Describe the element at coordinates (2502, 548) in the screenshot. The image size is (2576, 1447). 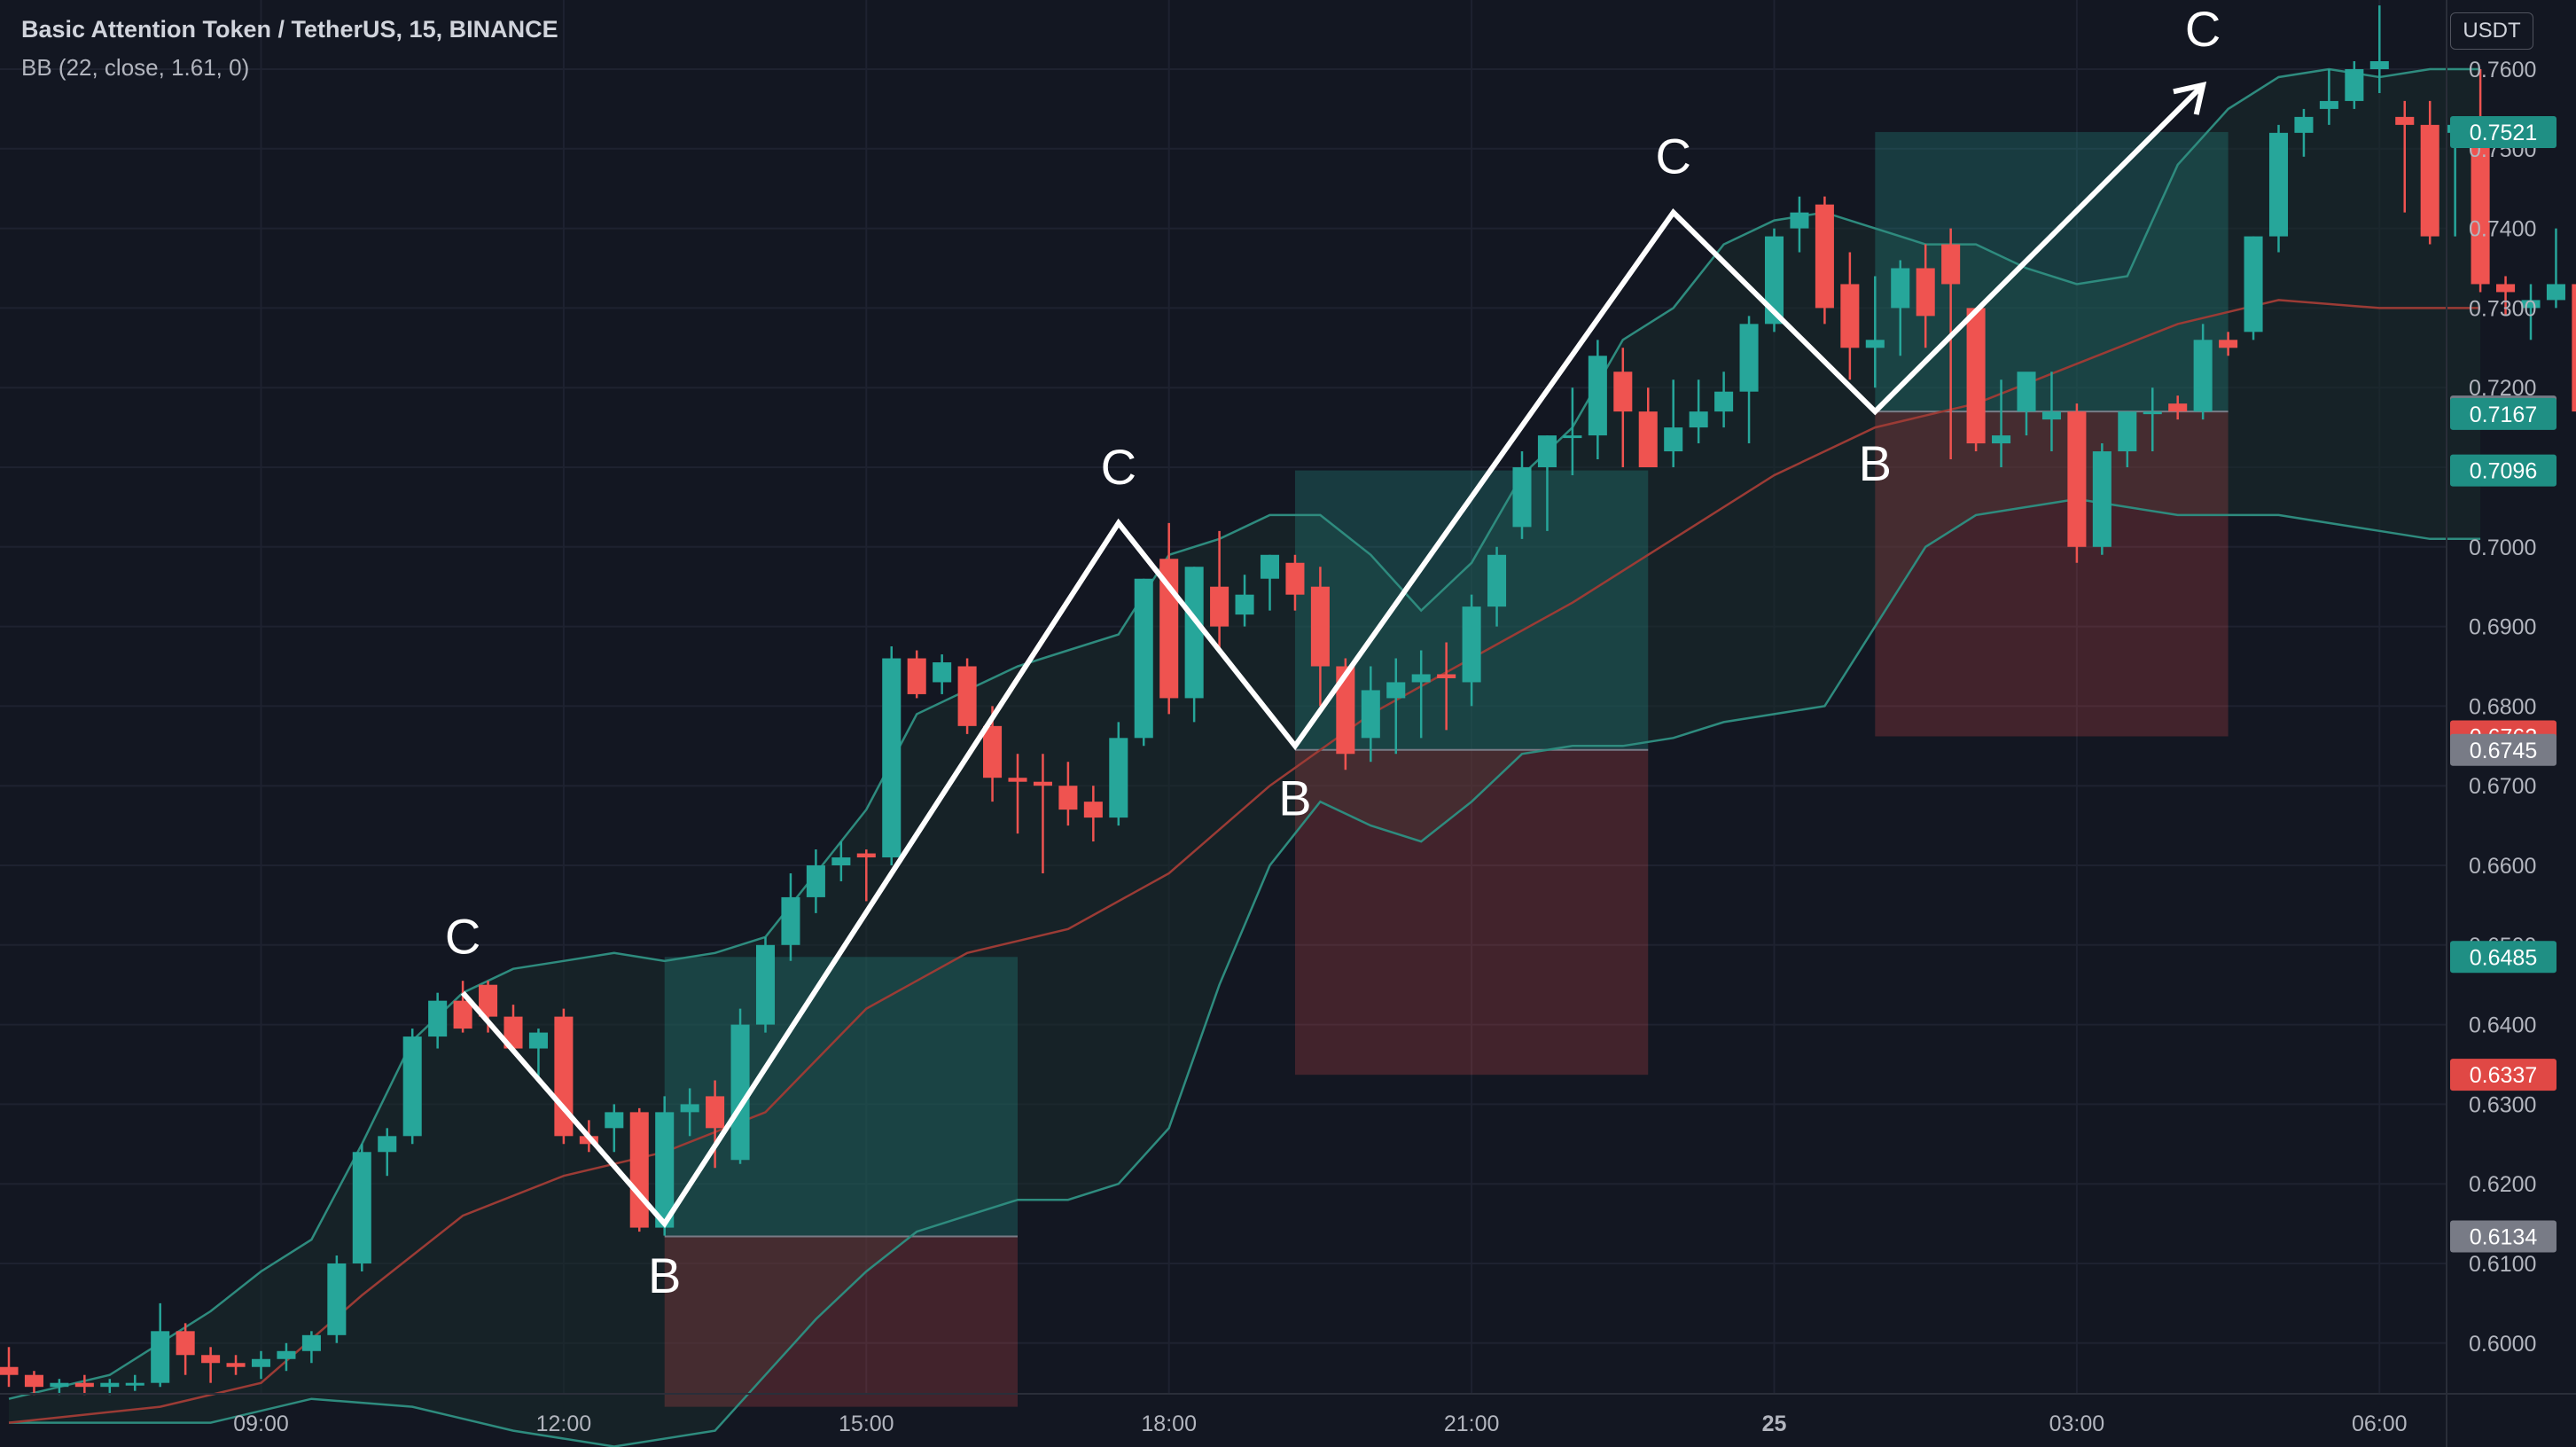
I see `price-tick-label: 0.7000` at that location.